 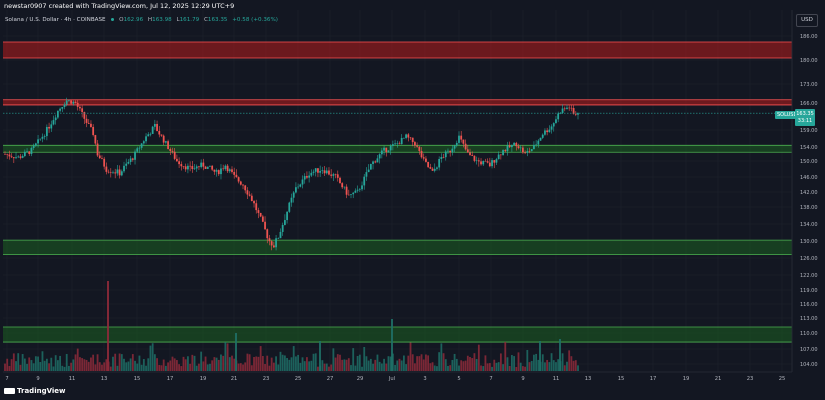 What do you see at coordinates (809, 104) in the screenshot?
I see `y-tick-label: 166.00` at bounding box center [809, 104].